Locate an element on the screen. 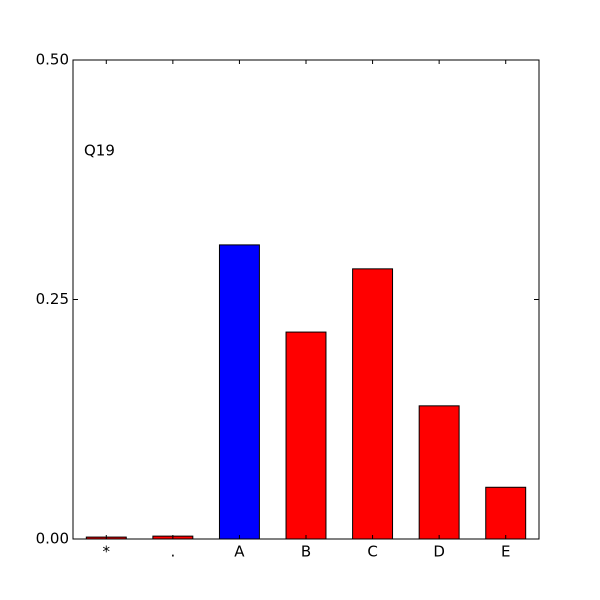 The image size is (600, 600). x-tick-label: A is located at coordinates (239, 552).